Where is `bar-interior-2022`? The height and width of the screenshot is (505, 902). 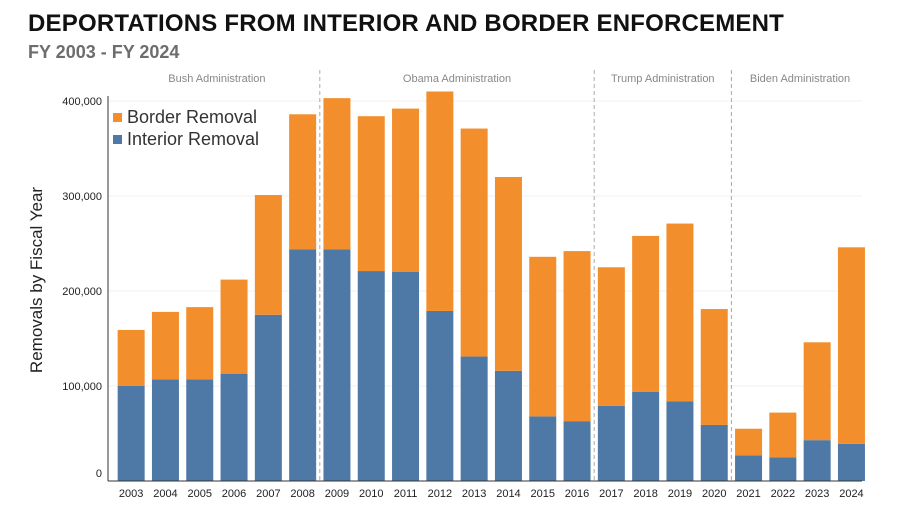
bar-interior-2022 is located at coordinates (783, 469).